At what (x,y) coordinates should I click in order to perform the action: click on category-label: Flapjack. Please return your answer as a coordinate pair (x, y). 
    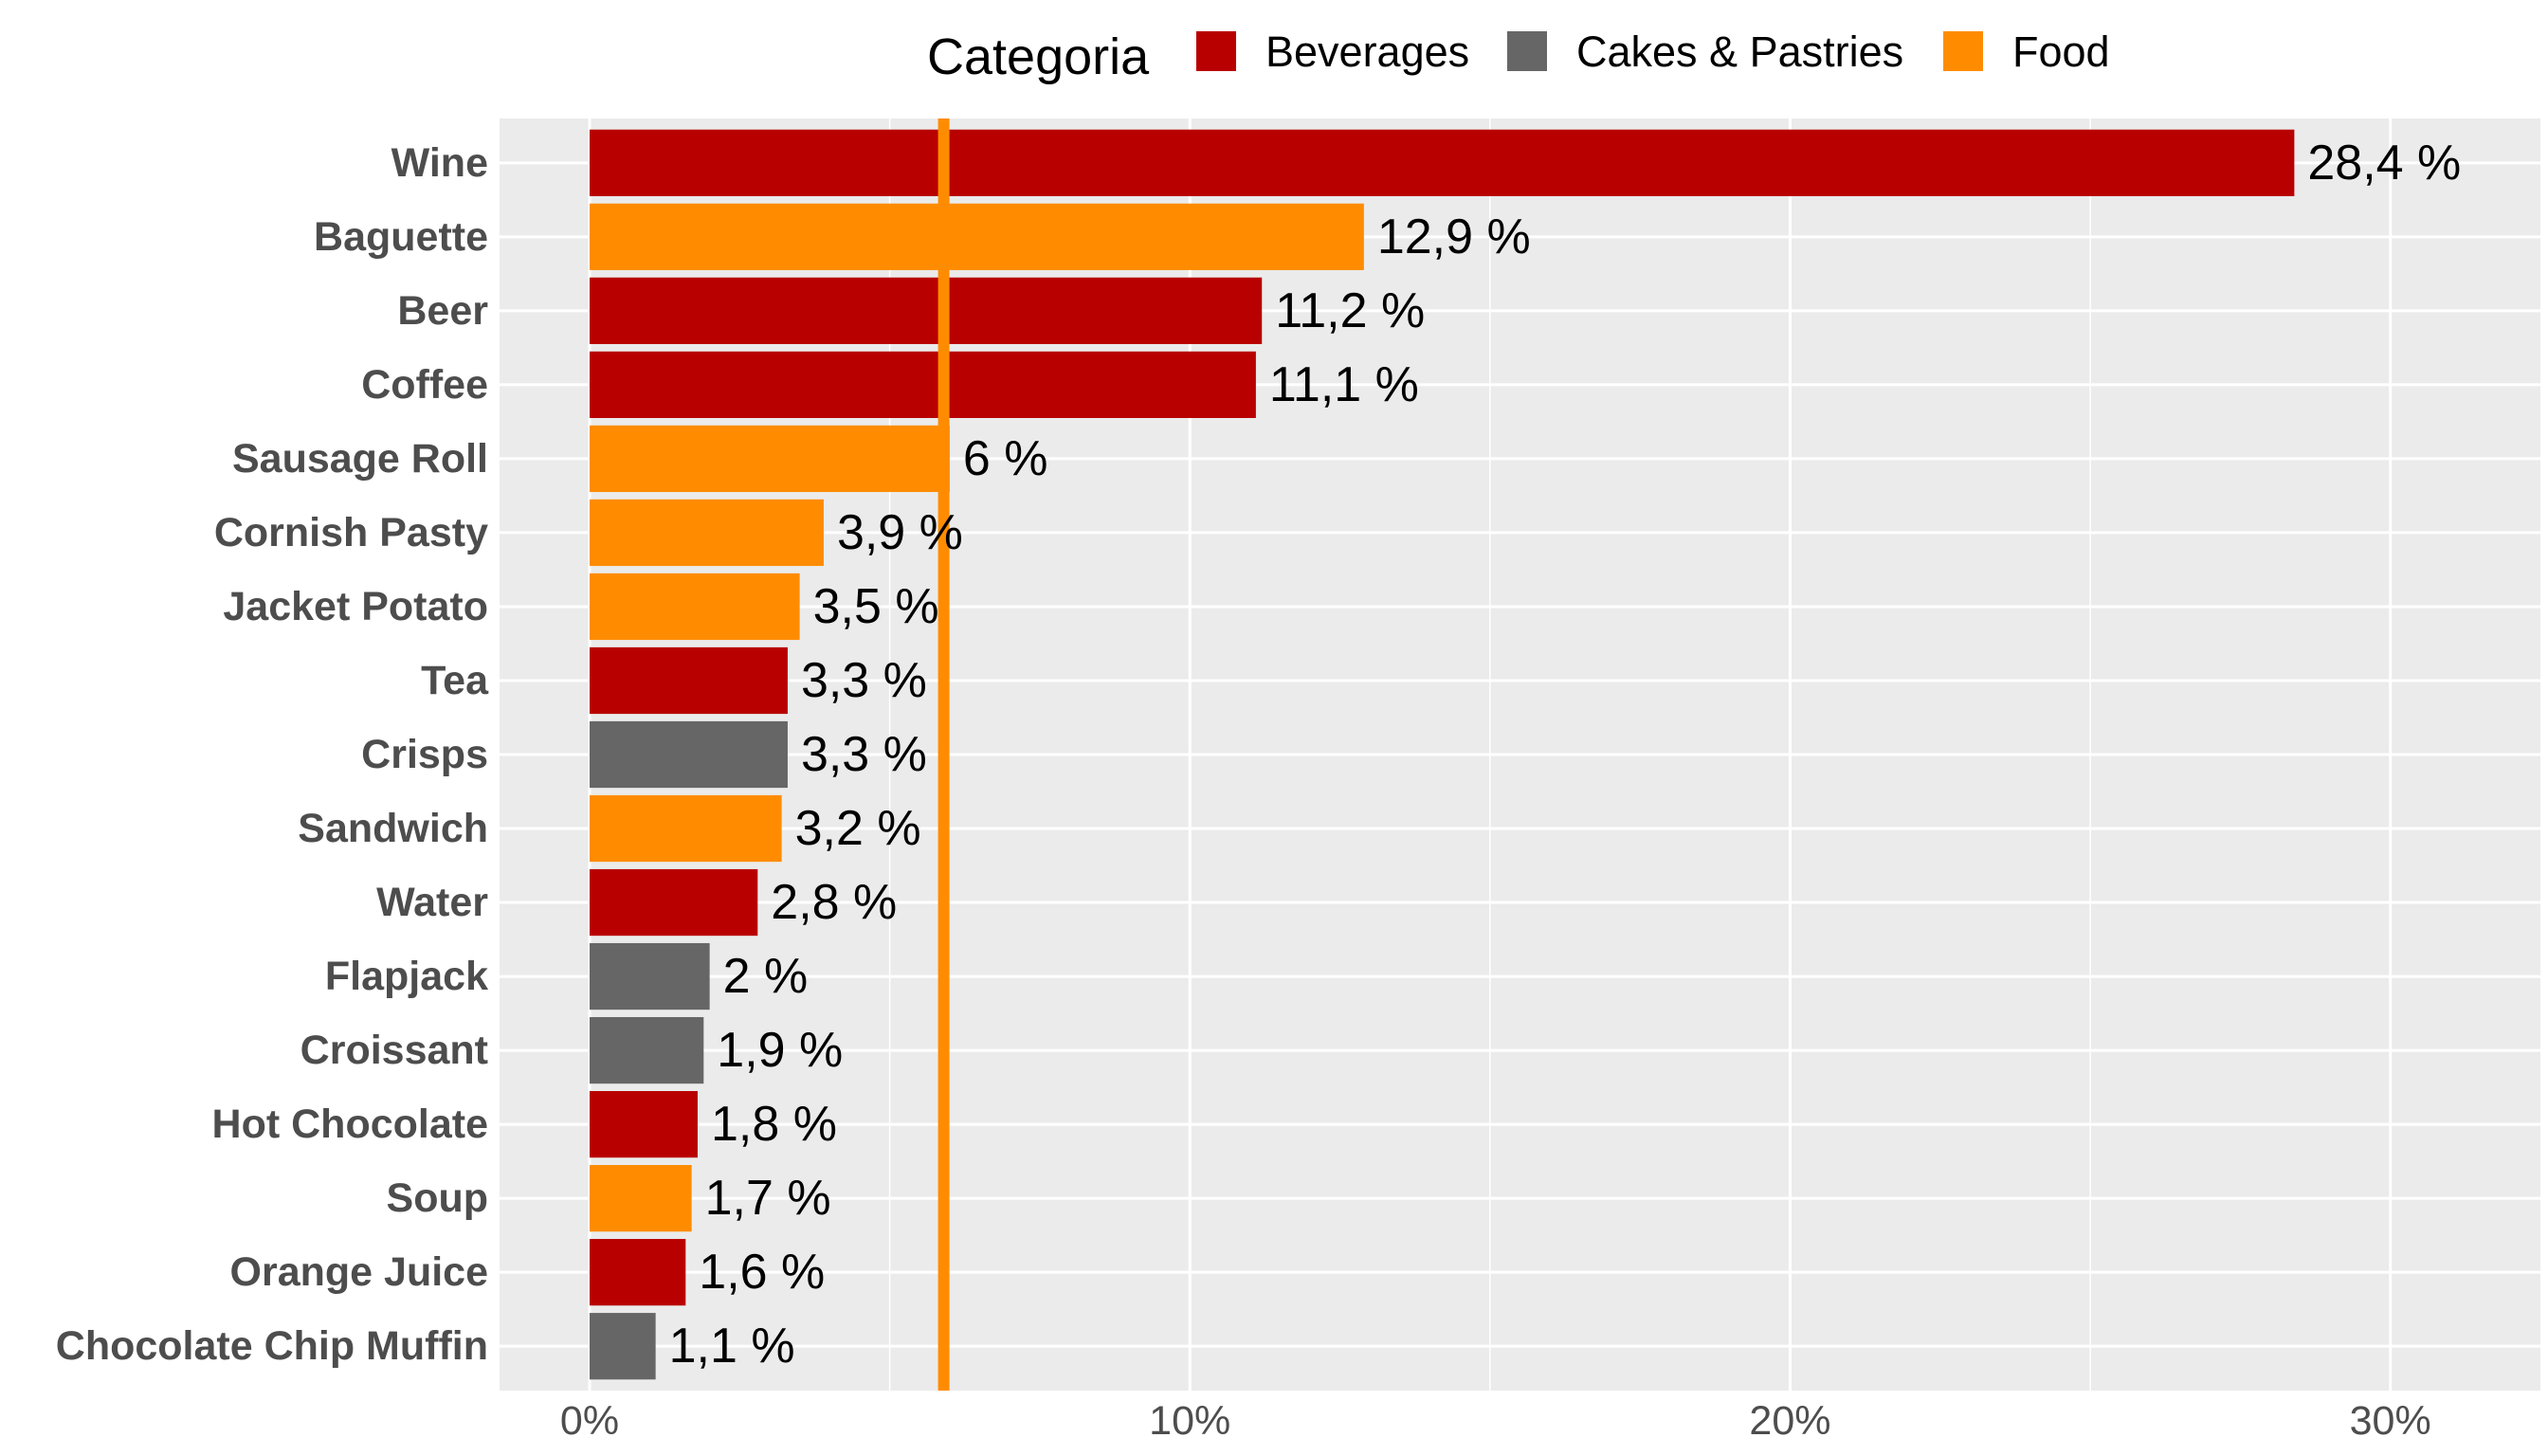
    Looking at the image, I should click on (406, 976).